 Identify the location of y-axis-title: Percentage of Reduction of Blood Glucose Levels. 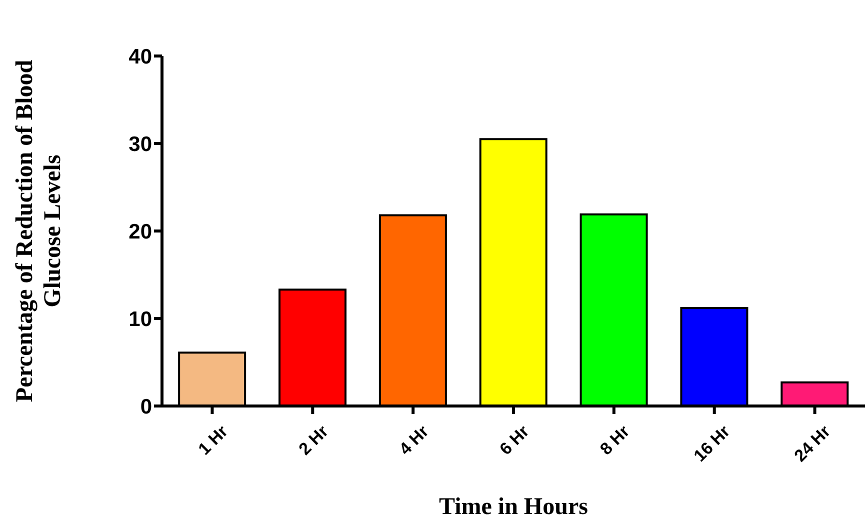
(39, 230).